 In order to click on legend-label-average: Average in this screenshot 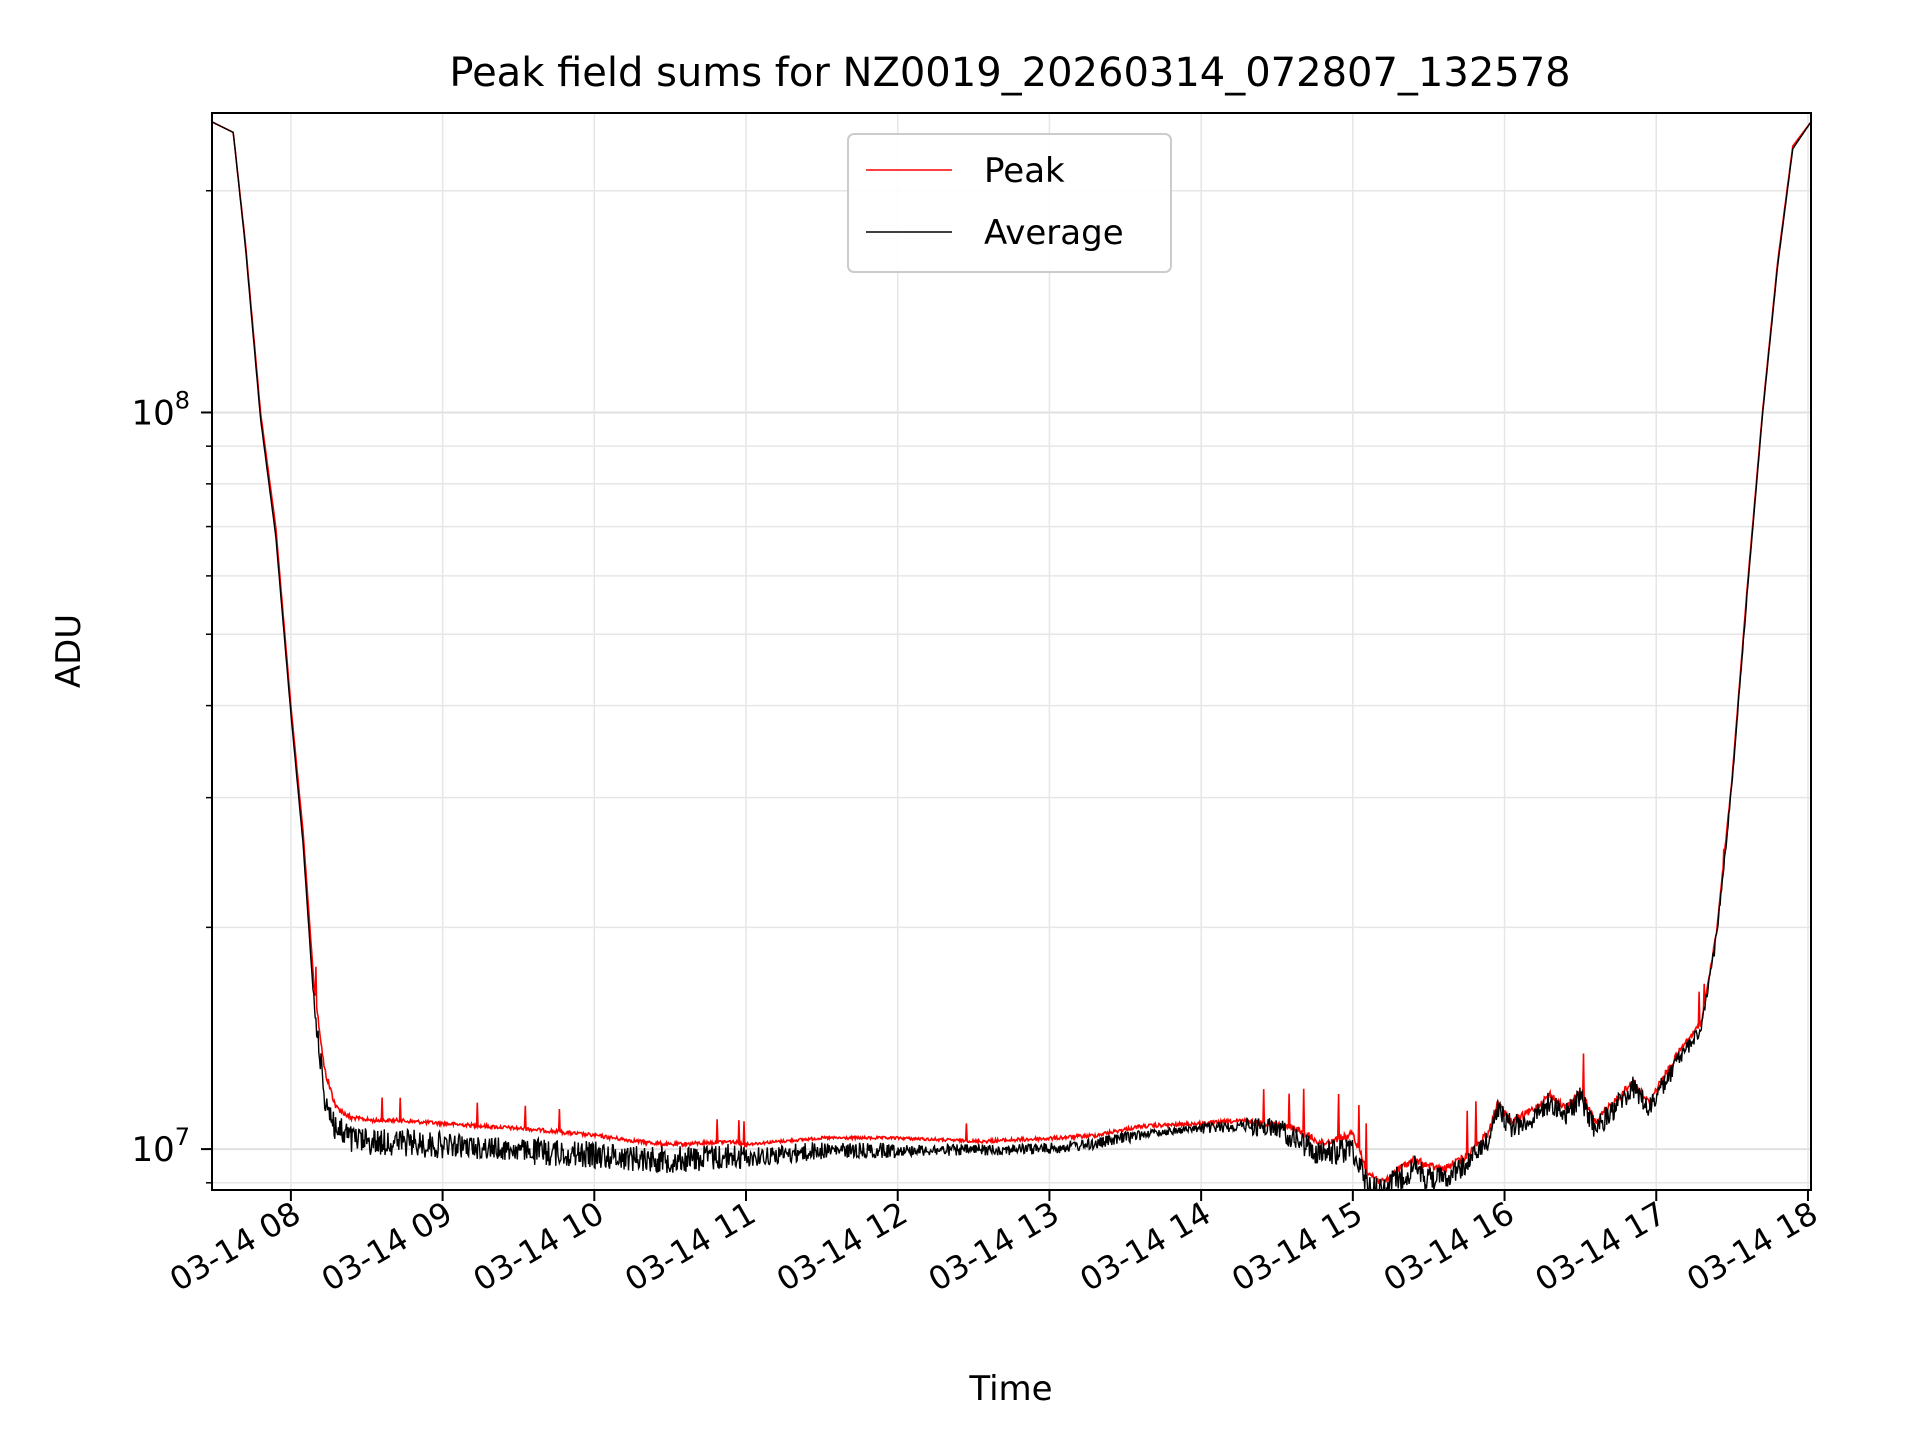, I will do `click(1054, 233)`.